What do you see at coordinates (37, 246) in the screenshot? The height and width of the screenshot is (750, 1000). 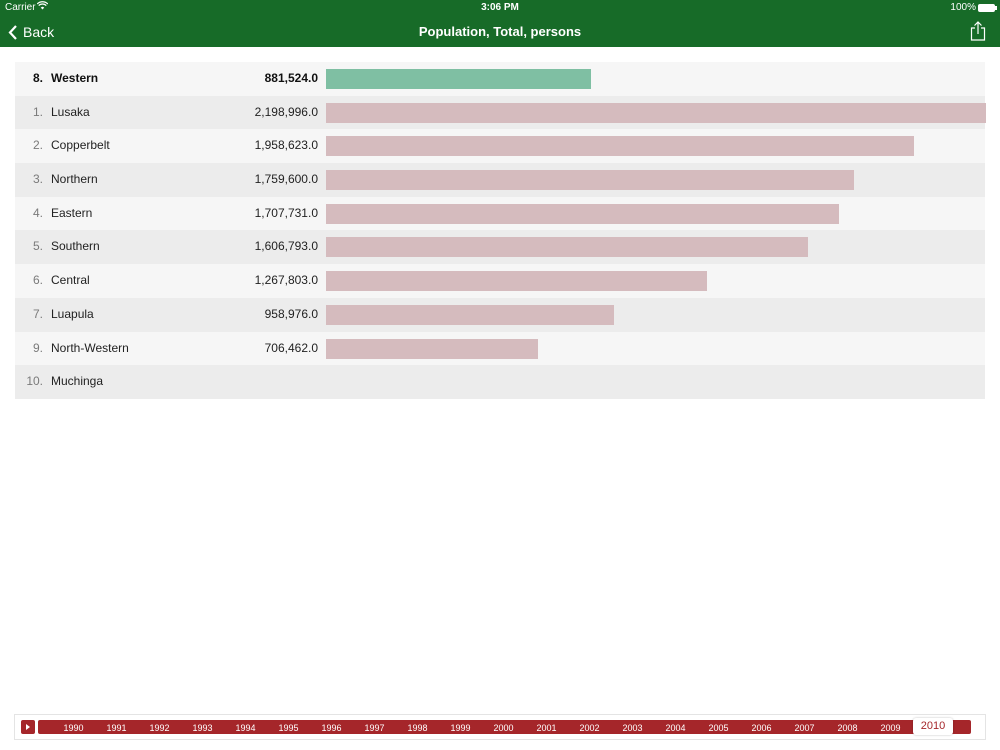 I see `rank-label: 5.` at bounding box center [37, 246].